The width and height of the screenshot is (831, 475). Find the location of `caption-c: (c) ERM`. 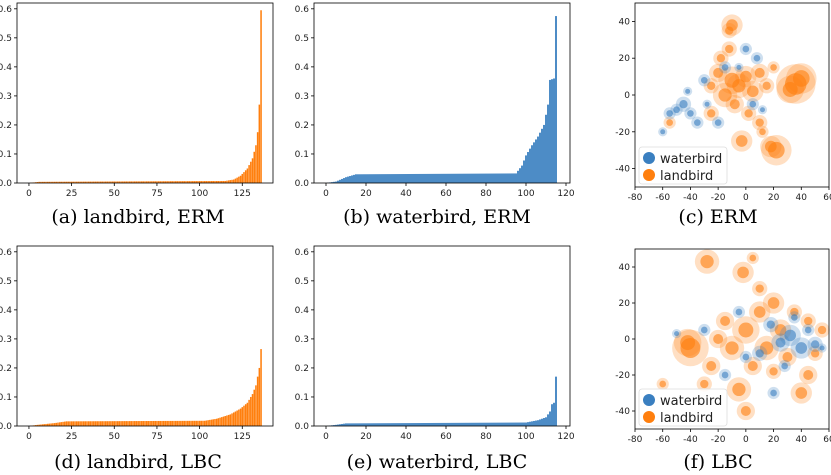

caption-c: (c) ERM is located at coordinates (717, 217).